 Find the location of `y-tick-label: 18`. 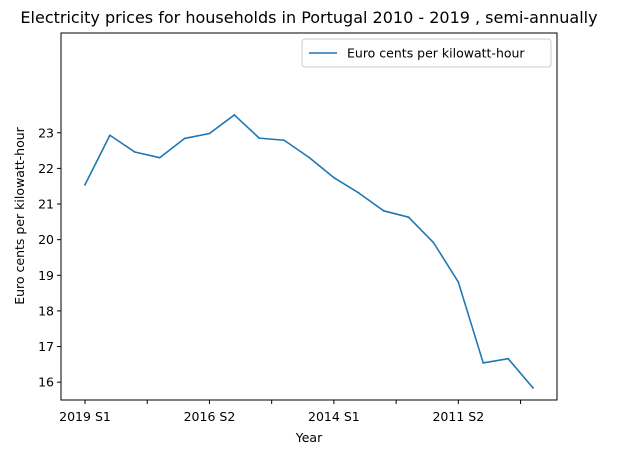

y-tick-label: 18 is located at coordinates (46, 310).